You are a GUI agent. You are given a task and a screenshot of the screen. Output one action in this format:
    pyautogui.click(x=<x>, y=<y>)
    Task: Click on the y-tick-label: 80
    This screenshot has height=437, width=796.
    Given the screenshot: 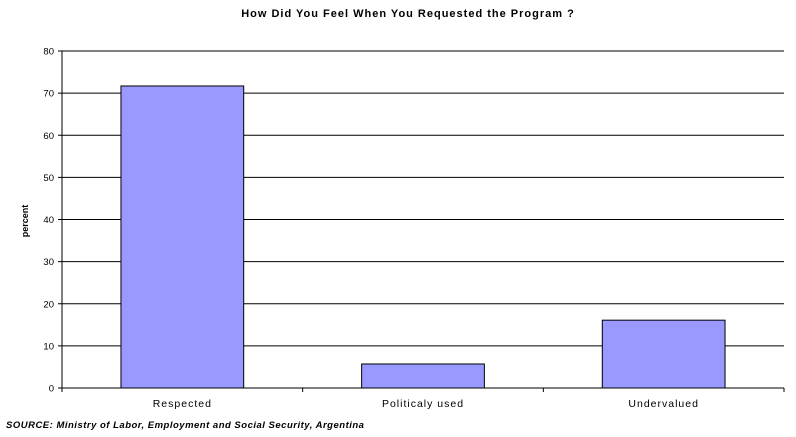 What is the action you would take?
    pyautogui.click(x=48, y=52)
    